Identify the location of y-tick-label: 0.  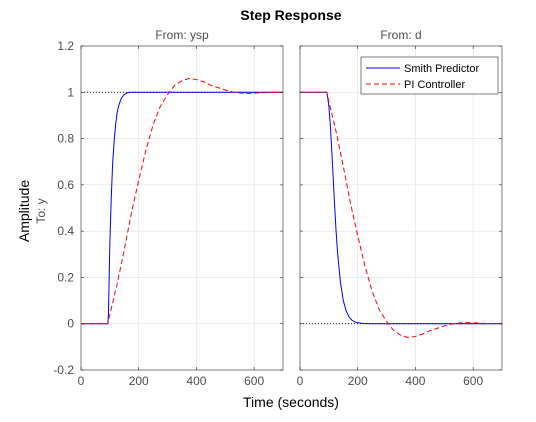
(70, 324).